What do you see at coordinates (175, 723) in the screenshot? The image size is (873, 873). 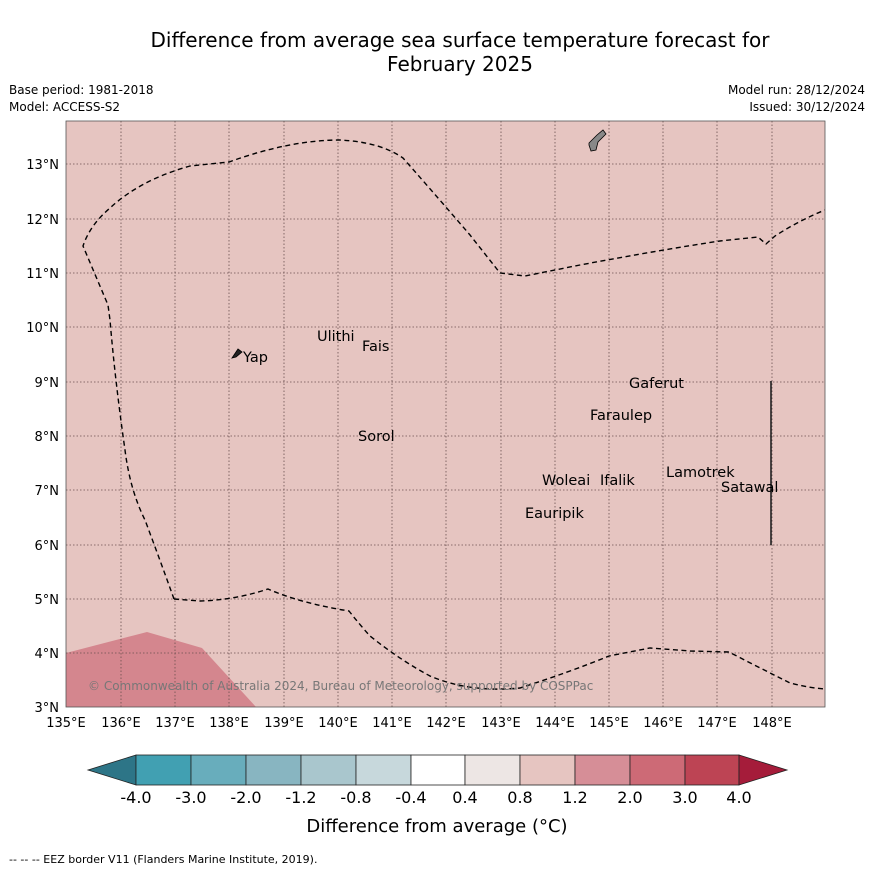 I see `lon-tick: 137°E` at bounding box center [175, 723].